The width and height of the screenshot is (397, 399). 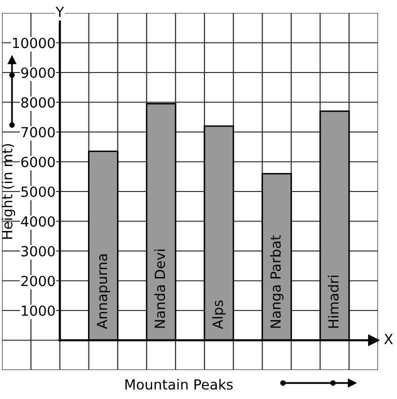 What do you see at coordinates (103, 292) in the screenshot?
I see `x-tick-label: Annapurna` at bounding box center [103, 292].